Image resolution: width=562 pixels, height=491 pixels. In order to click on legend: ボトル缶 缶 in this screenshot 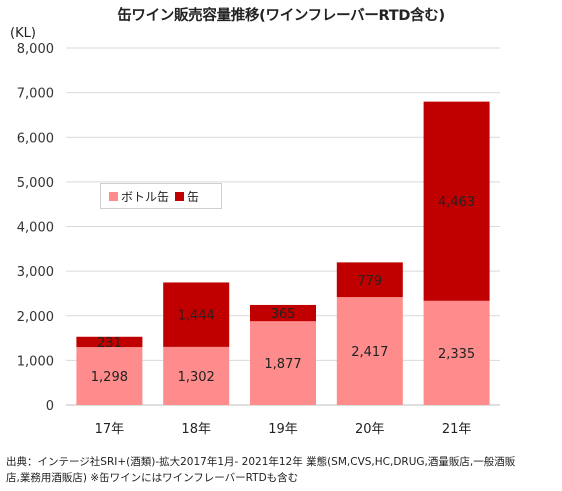, I will do `click(161, 196)`.